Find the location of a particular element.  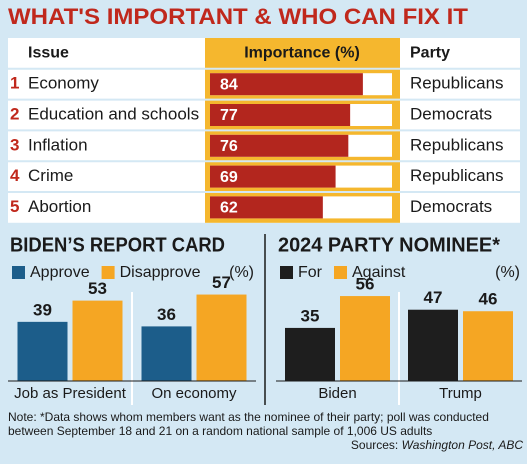

issue: Abortion is located at coordinates (59, 206).